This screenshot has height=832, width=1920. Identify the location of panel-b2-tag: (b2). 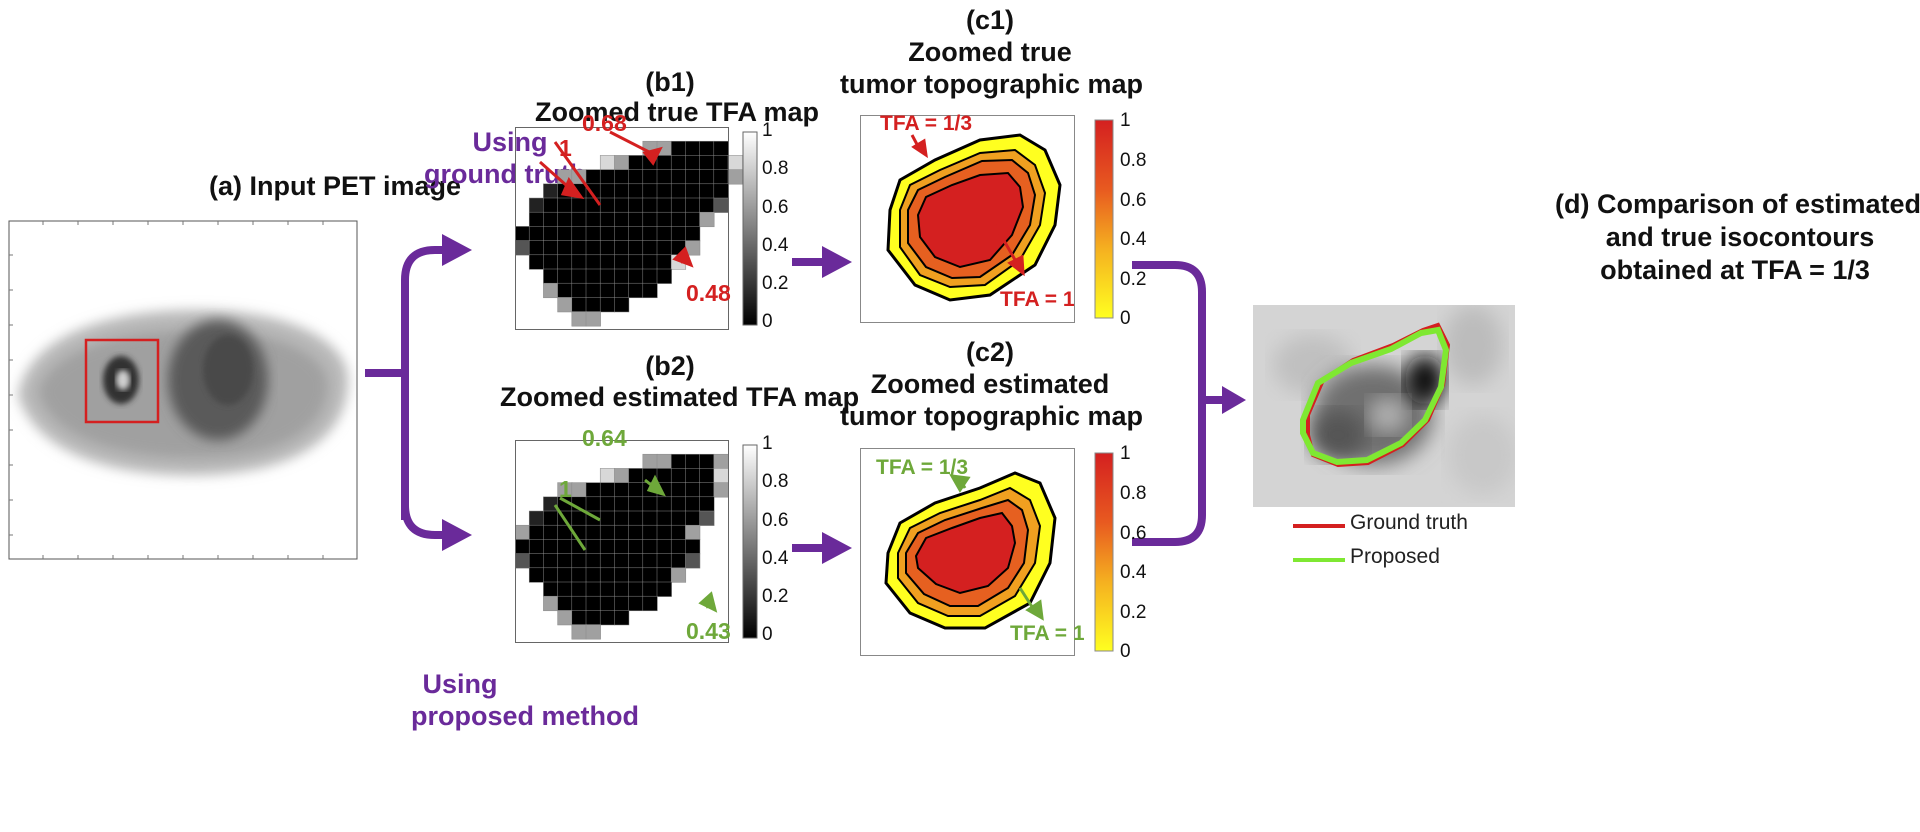
(670, 366).